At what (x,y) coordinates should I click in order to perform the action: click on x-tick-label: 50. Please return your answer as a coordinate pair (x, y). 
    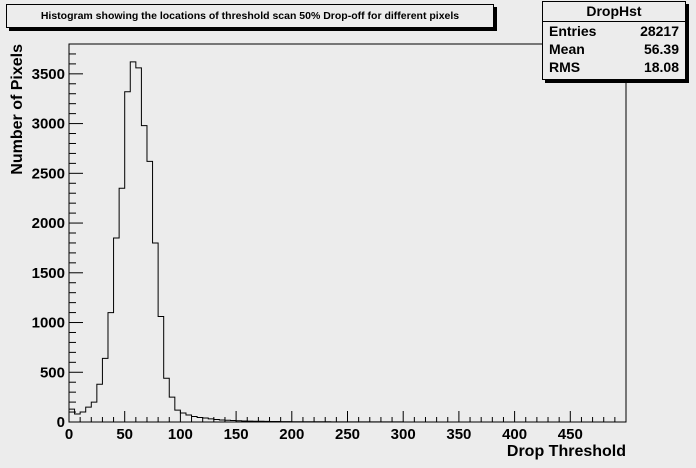
    Looking at the image, I should click on (124, 434).